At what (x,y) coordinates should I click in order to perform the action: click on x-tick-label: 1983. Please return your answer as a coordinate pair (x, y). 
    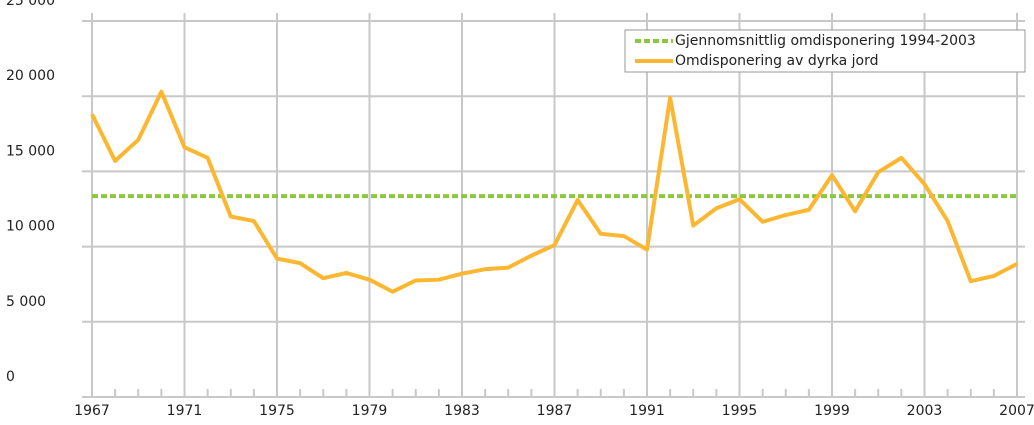
    Looking at the image, I should click on (462, 411).